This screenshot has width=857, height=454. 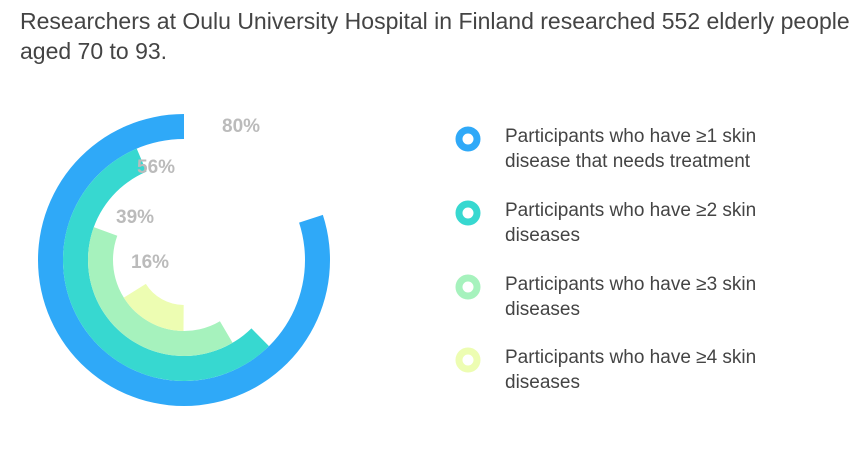 What do you see at coordinates (135, 217) in the screenshot?
I see `value-label: 39%` at bounding box center [135, 217].